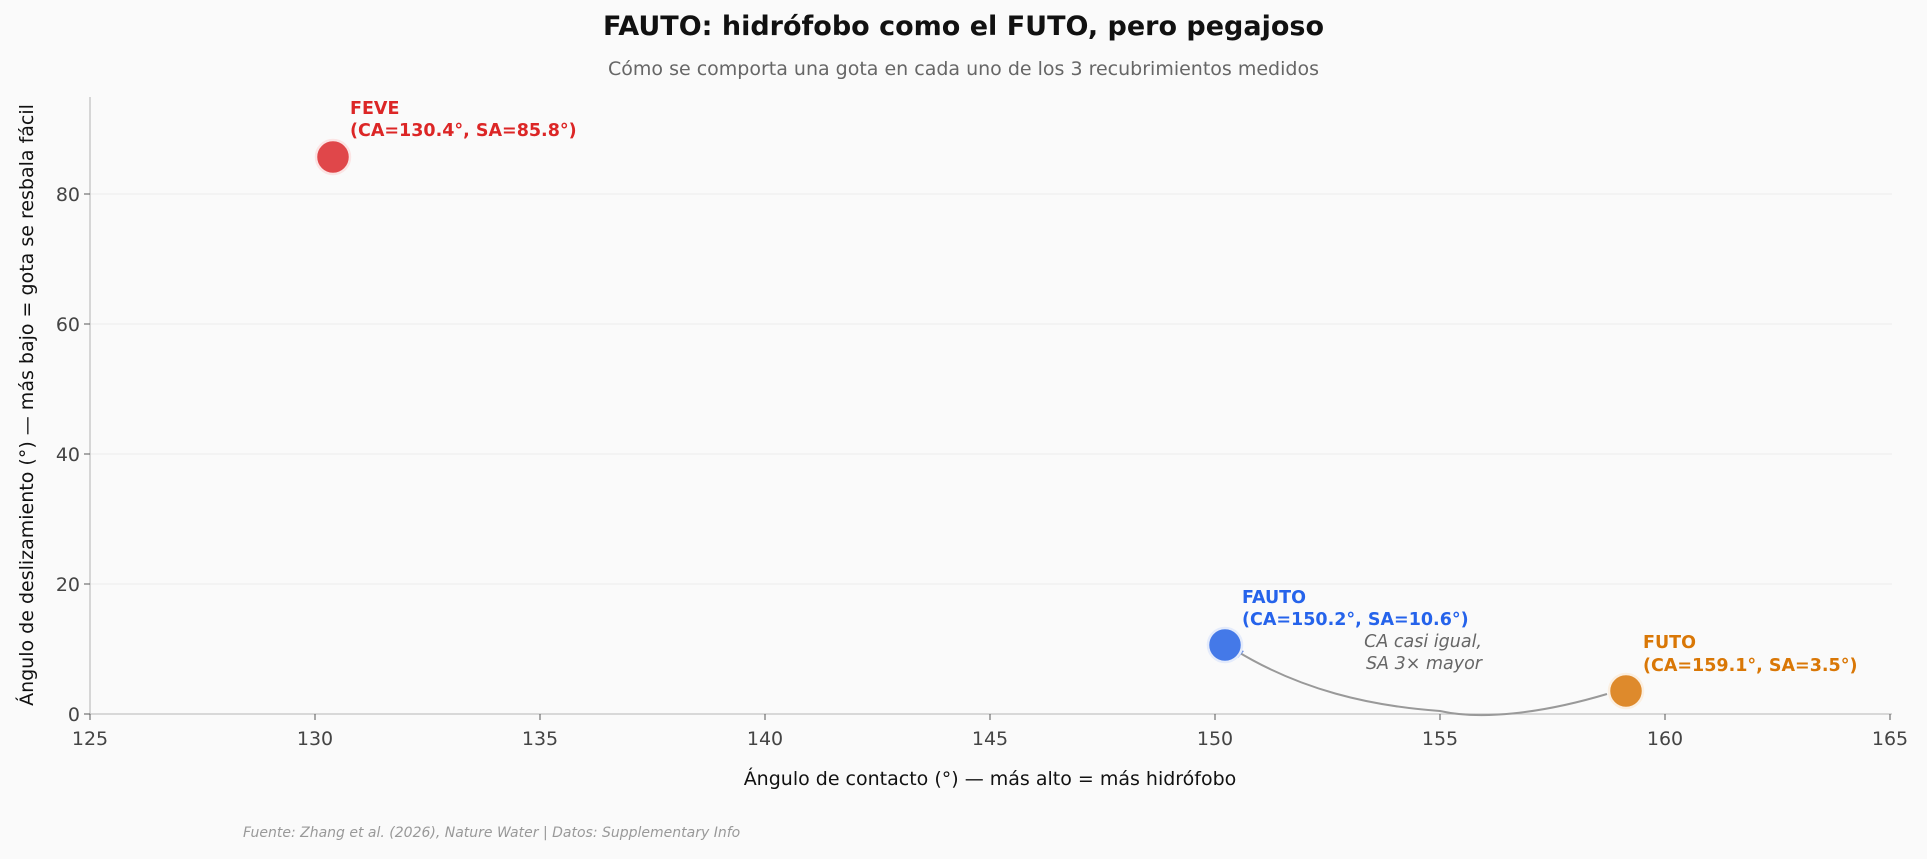  What do you see at coordinates (540, 739) in the screenshot?
I see `x-tick-label: 135` at bounding box center [540, 739].